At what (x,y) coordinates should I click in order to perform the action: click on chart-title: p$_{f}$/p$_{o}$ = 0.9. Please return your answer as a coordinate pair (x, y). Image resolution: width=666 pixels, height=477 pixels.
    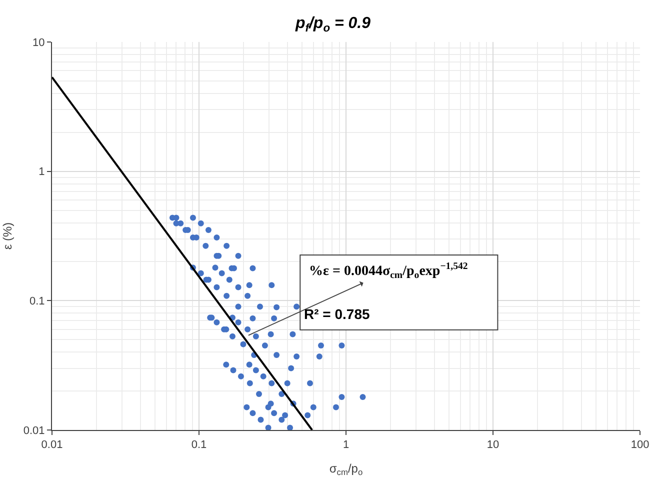
    Looking at the image, I should click on (332, 24).